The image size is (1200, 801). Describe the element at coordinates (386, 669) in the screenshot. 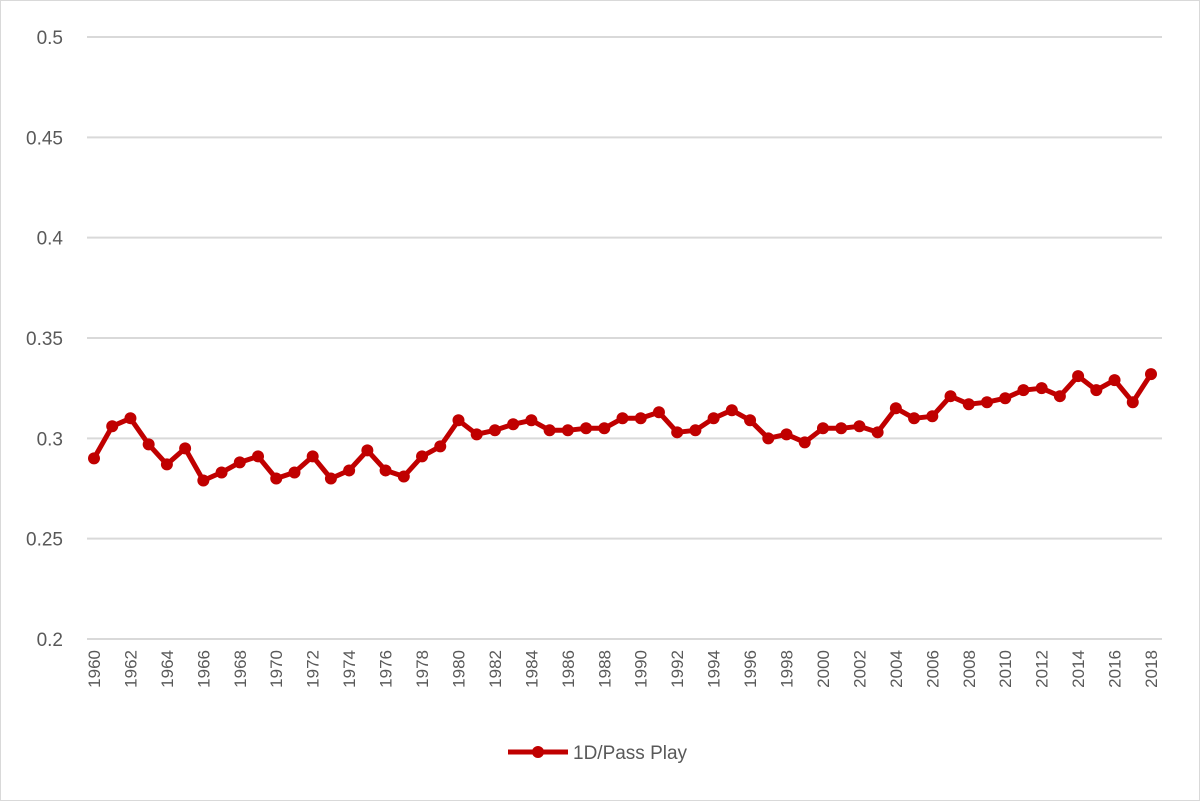

I see `x-tick-label: 1976` at that location.